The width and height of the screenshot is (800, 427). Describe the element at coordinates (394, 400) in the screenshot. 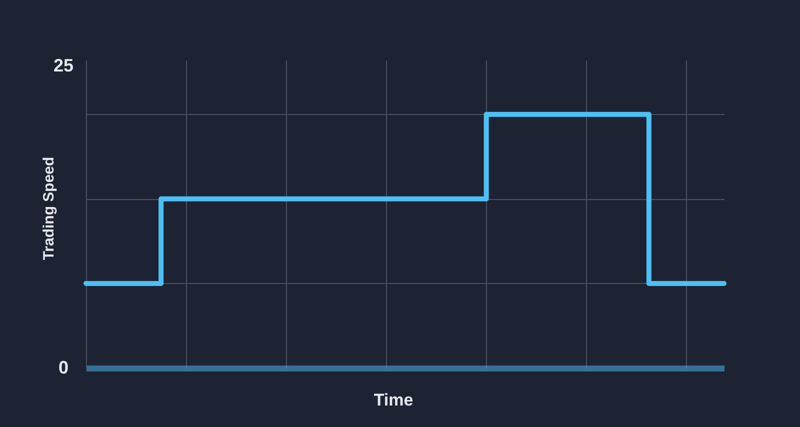

I see `x-axis-title: Time` at that location.